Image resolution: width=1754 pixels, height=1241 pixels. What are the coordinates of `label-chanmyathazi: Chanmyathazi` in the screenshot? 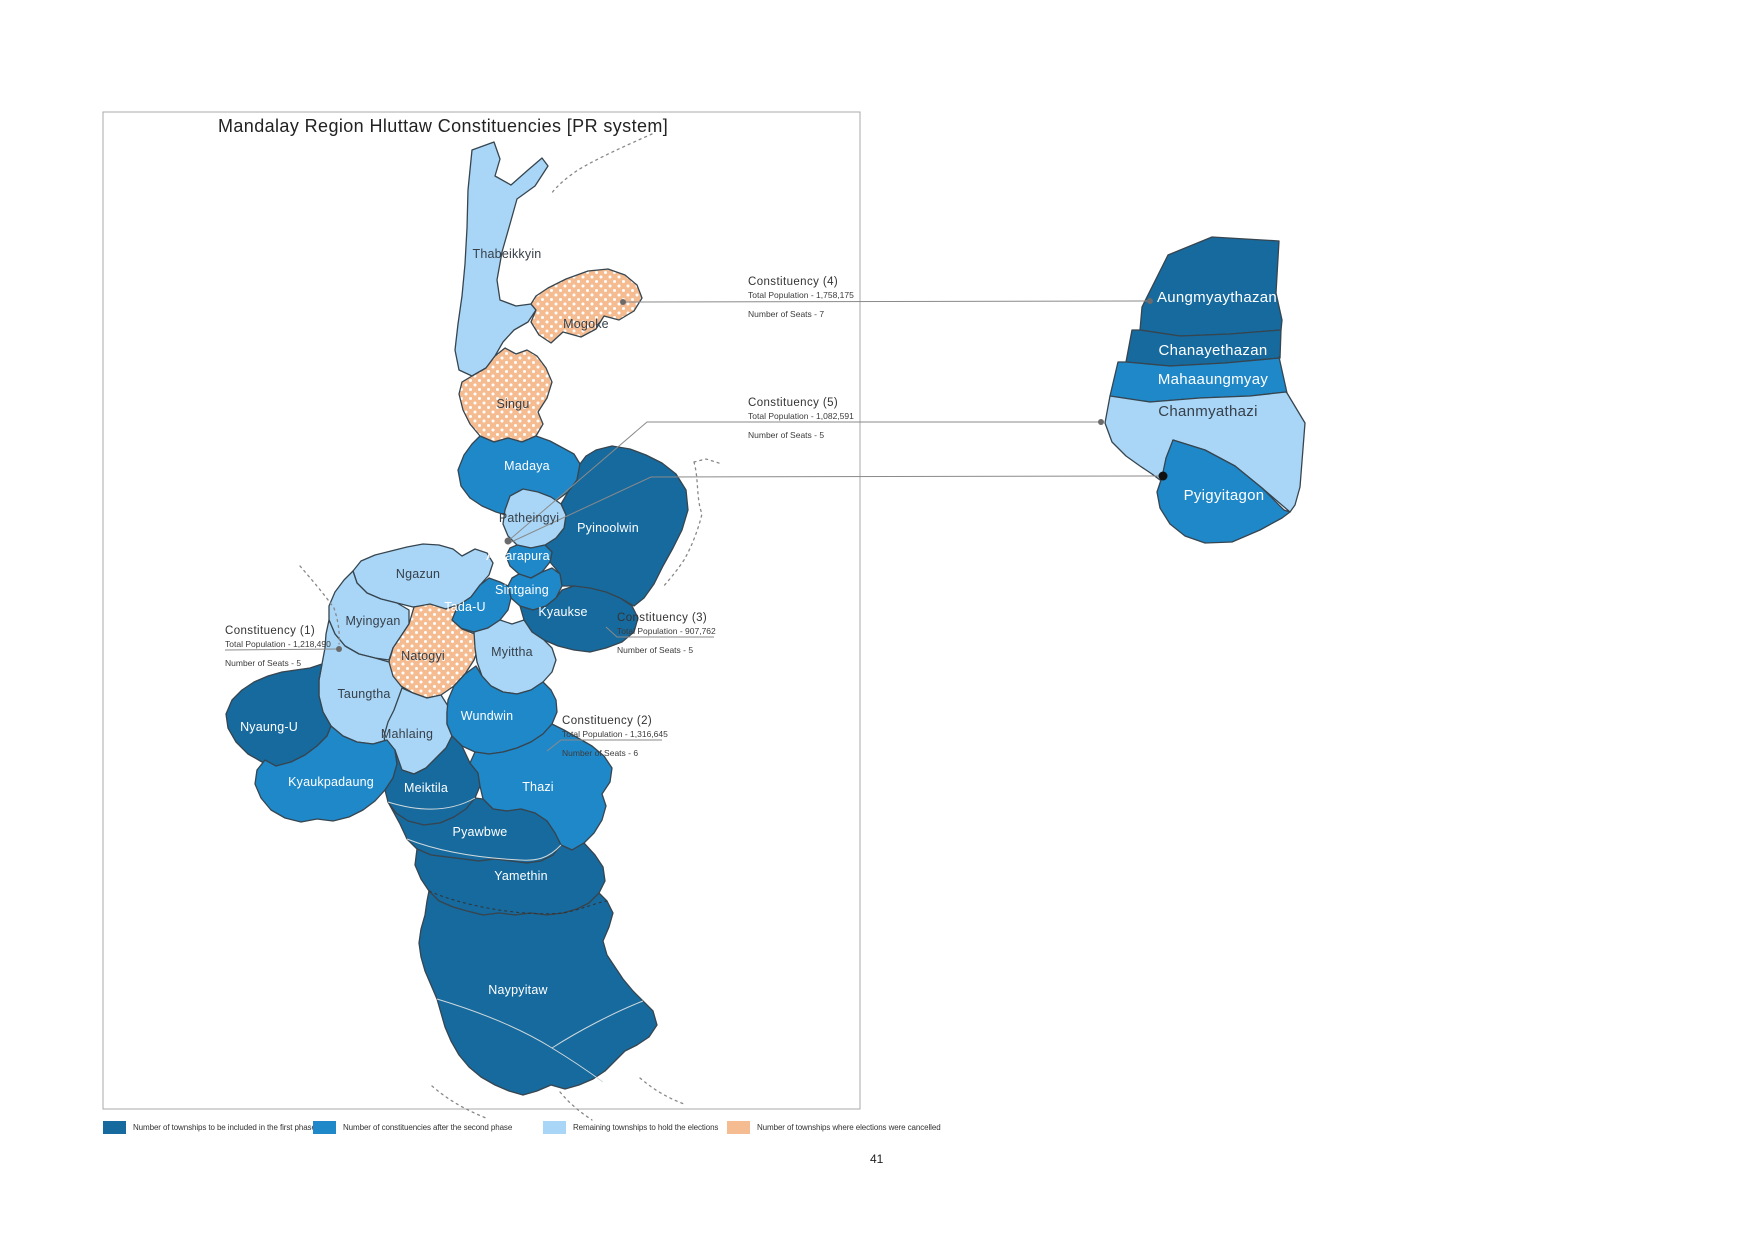 It's located at (1207, 411).